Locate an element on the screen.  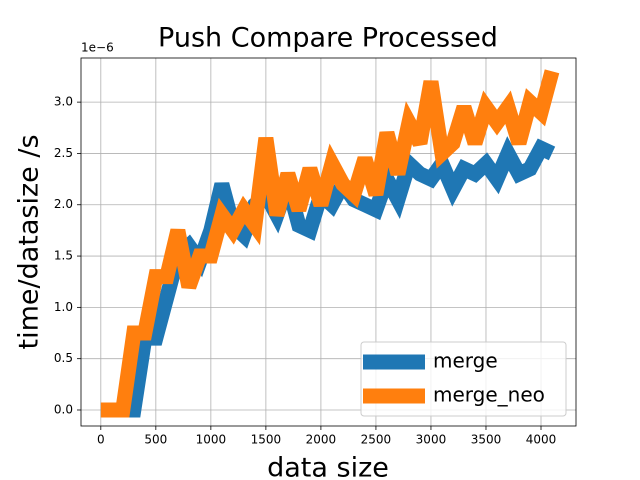
y-offset: 1e−6 is located at coordinates (97, 48).